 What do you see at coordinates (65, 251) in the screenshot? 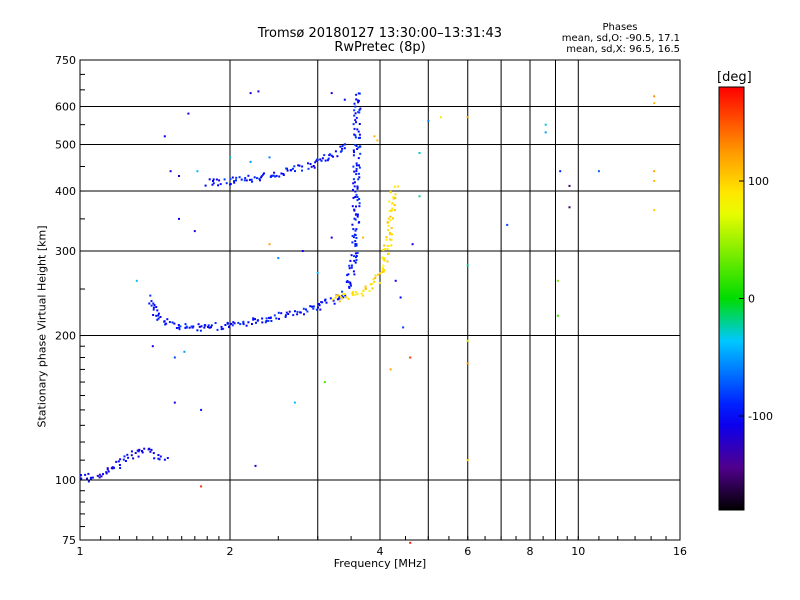
I see `y-tick-label: 300` at bounding box center [65, 251].